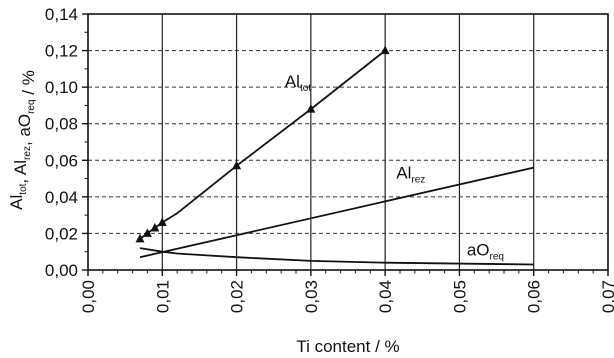 This screenshot has width=614, height=358. What do you see at coordinates (311, 296) in the screenshot?
I see `x-tick-label: 0,03` at bounding box center [311, 296].